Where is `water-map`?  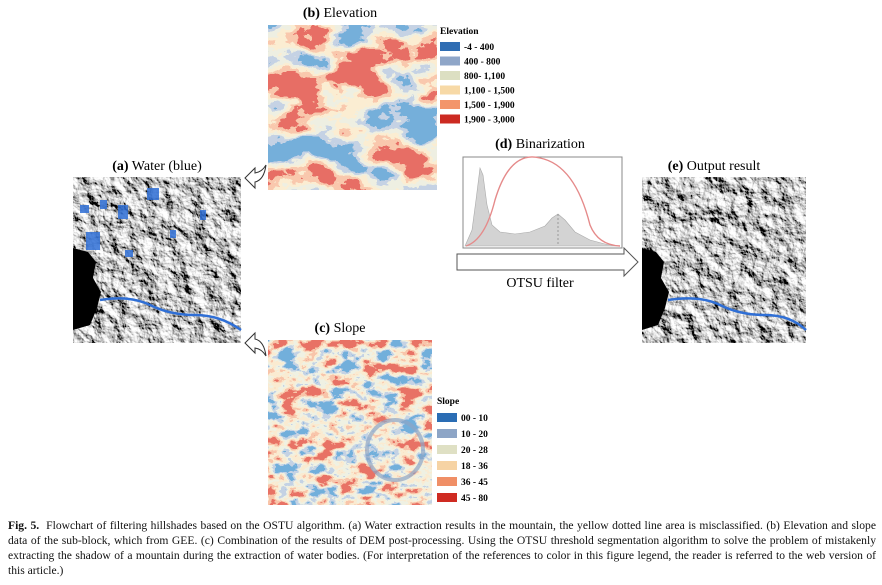 water-map is located at coordinates (157, 260).